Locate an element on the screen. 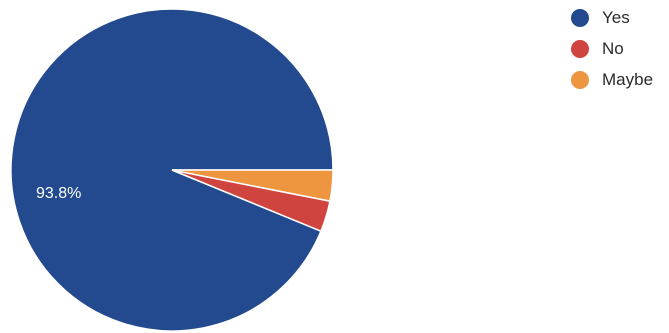 The image size is (669, 333). legend-item-no: No is located at coordinates (612, 49).